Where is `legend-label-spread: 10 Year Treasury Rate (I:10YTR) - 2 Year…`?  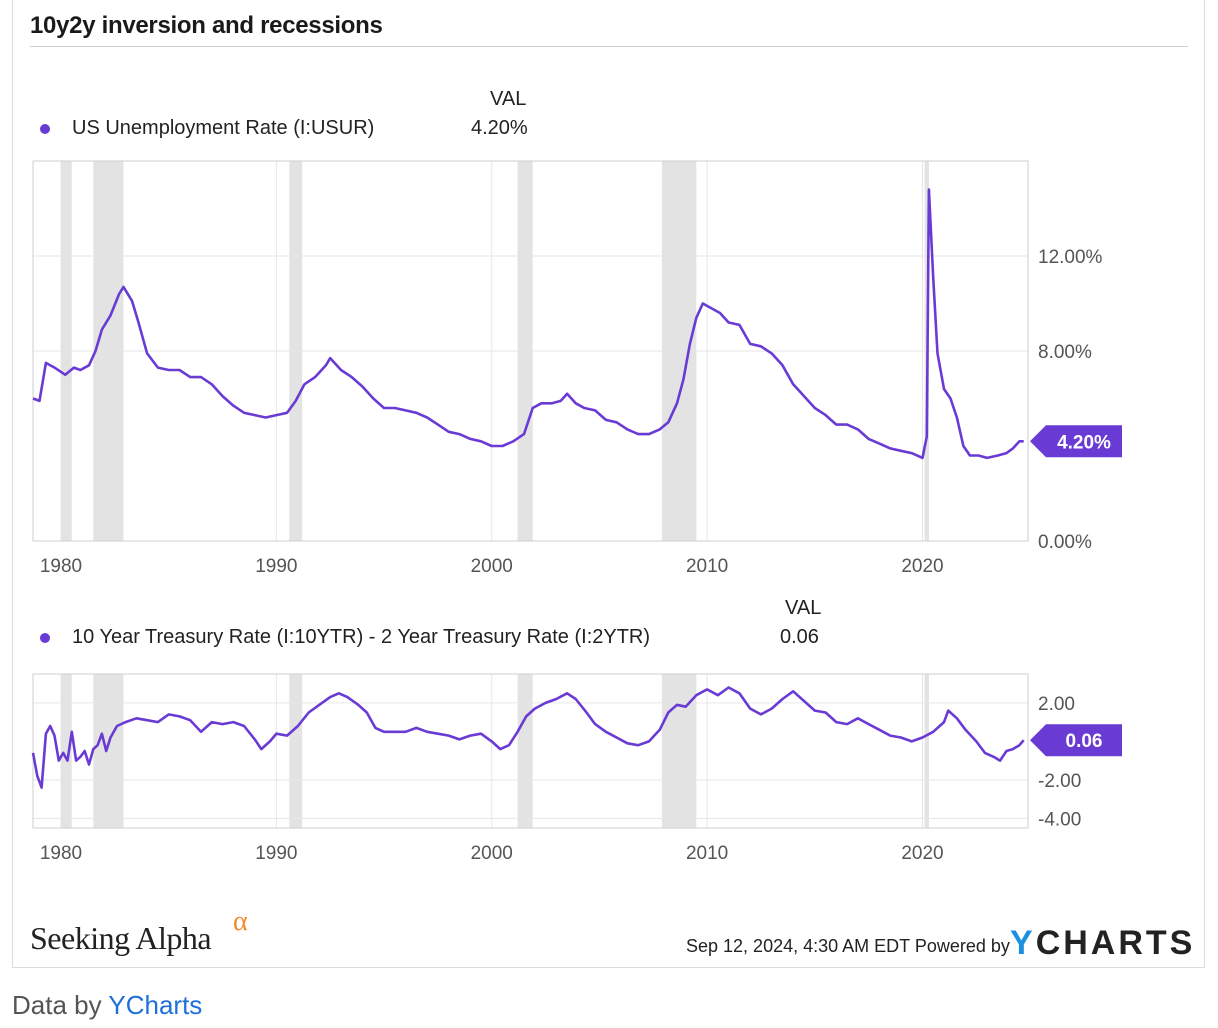
legend-label-spread: 10 Year Treasury Rate (I:10YTR) - 2 Year… is located at coordinates (361, 637).